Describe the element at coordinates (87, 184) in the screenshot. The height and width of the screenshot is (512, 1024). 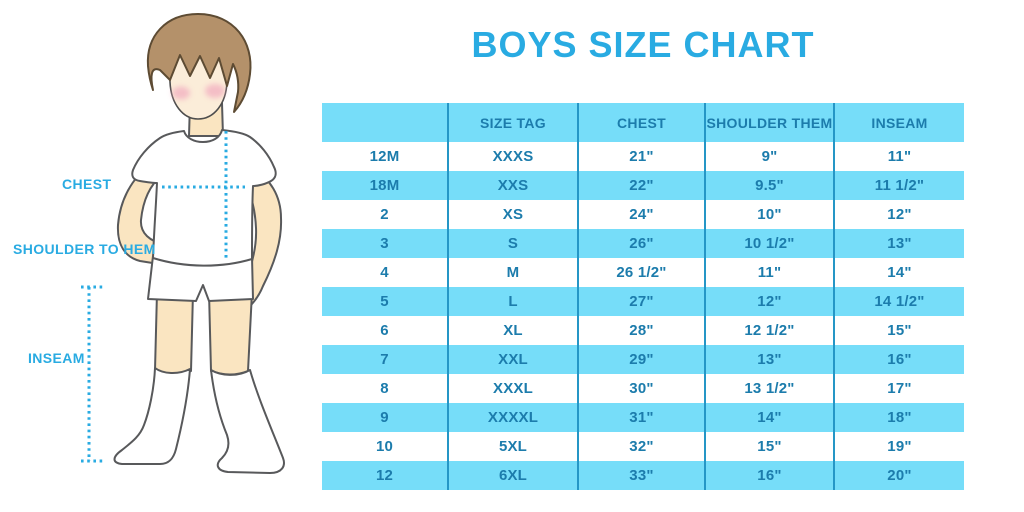
I see `chest-measure-label: CHEST` at that location.